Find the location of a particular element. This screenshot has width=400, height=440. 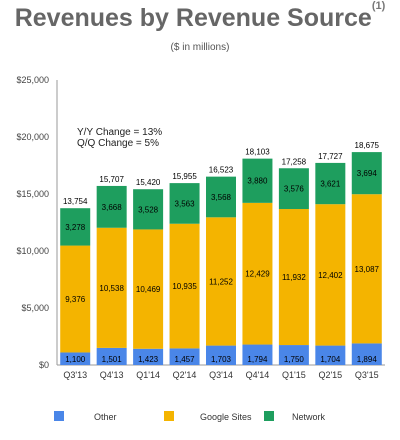

data-label: 3,568 is located at coordinates (221, 197).